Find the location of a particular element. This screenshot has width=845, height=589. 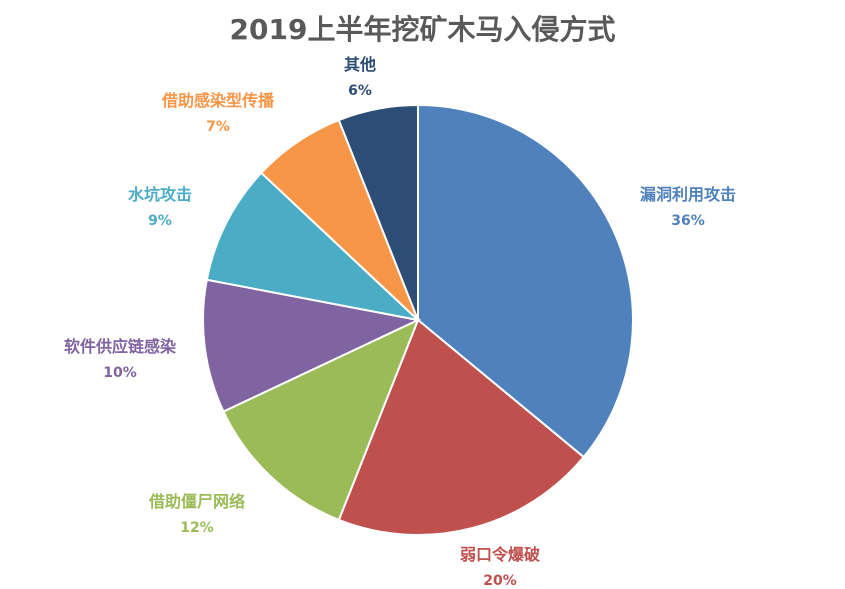

slice-value-label: 6% is located at coordinates (360, 91).